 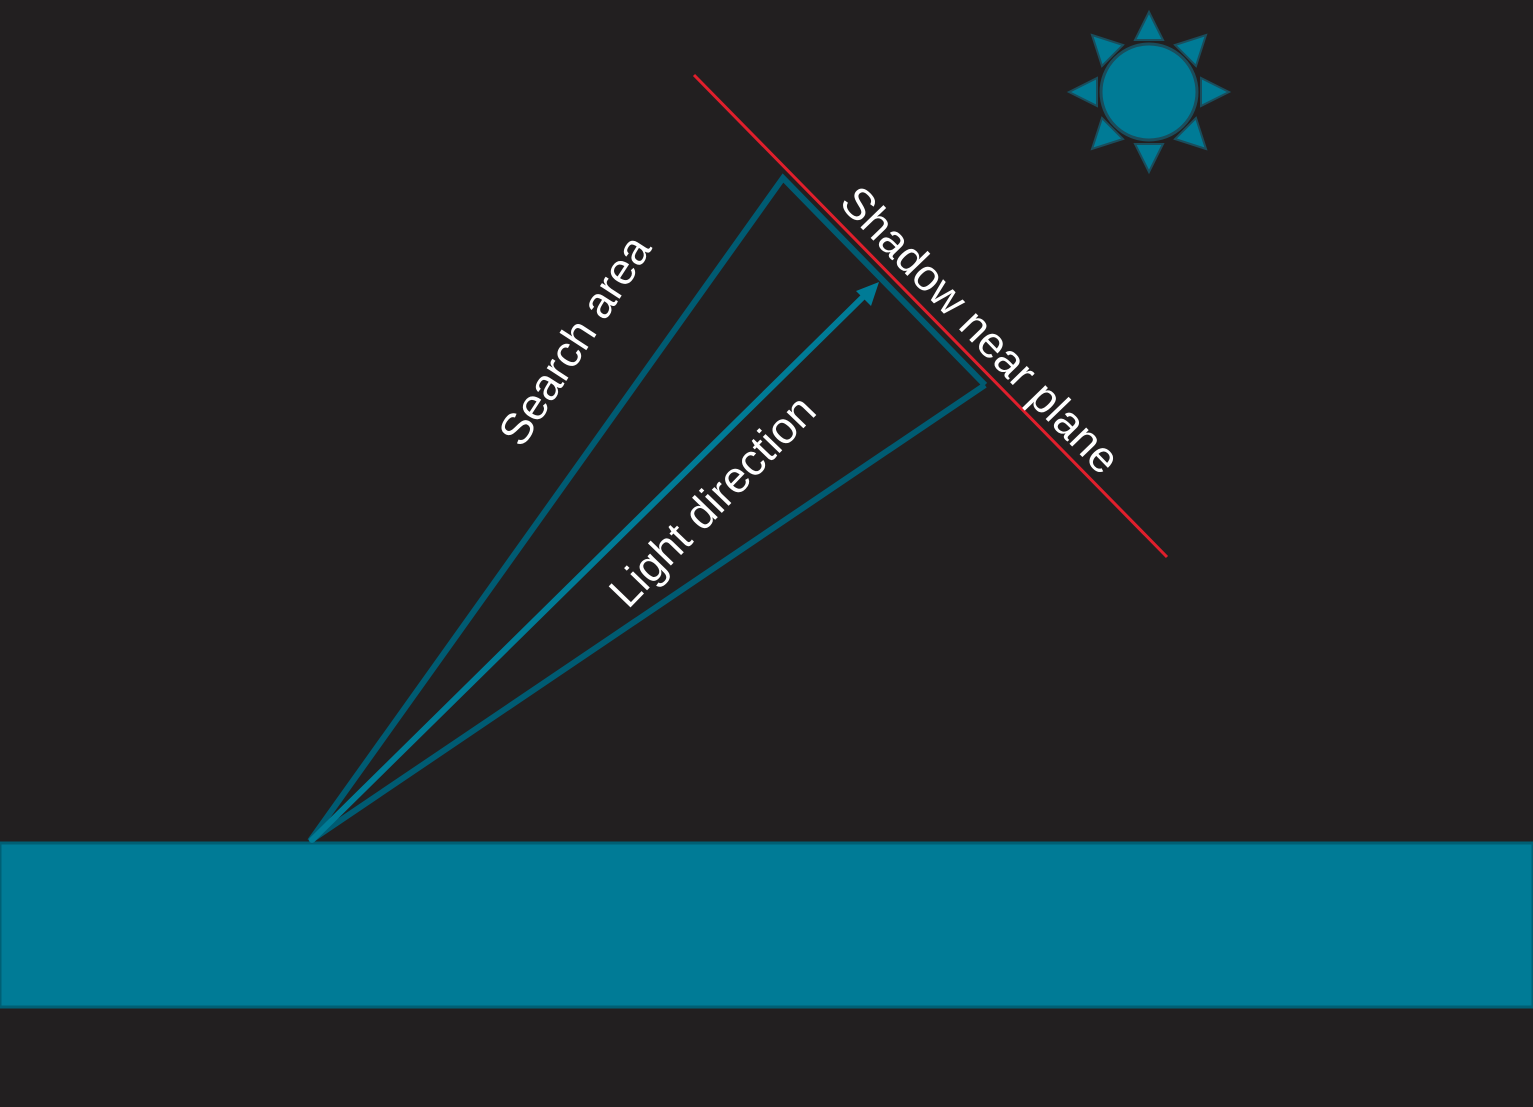 I want to click on arrowhead-icon, so click(x=867, y=294).